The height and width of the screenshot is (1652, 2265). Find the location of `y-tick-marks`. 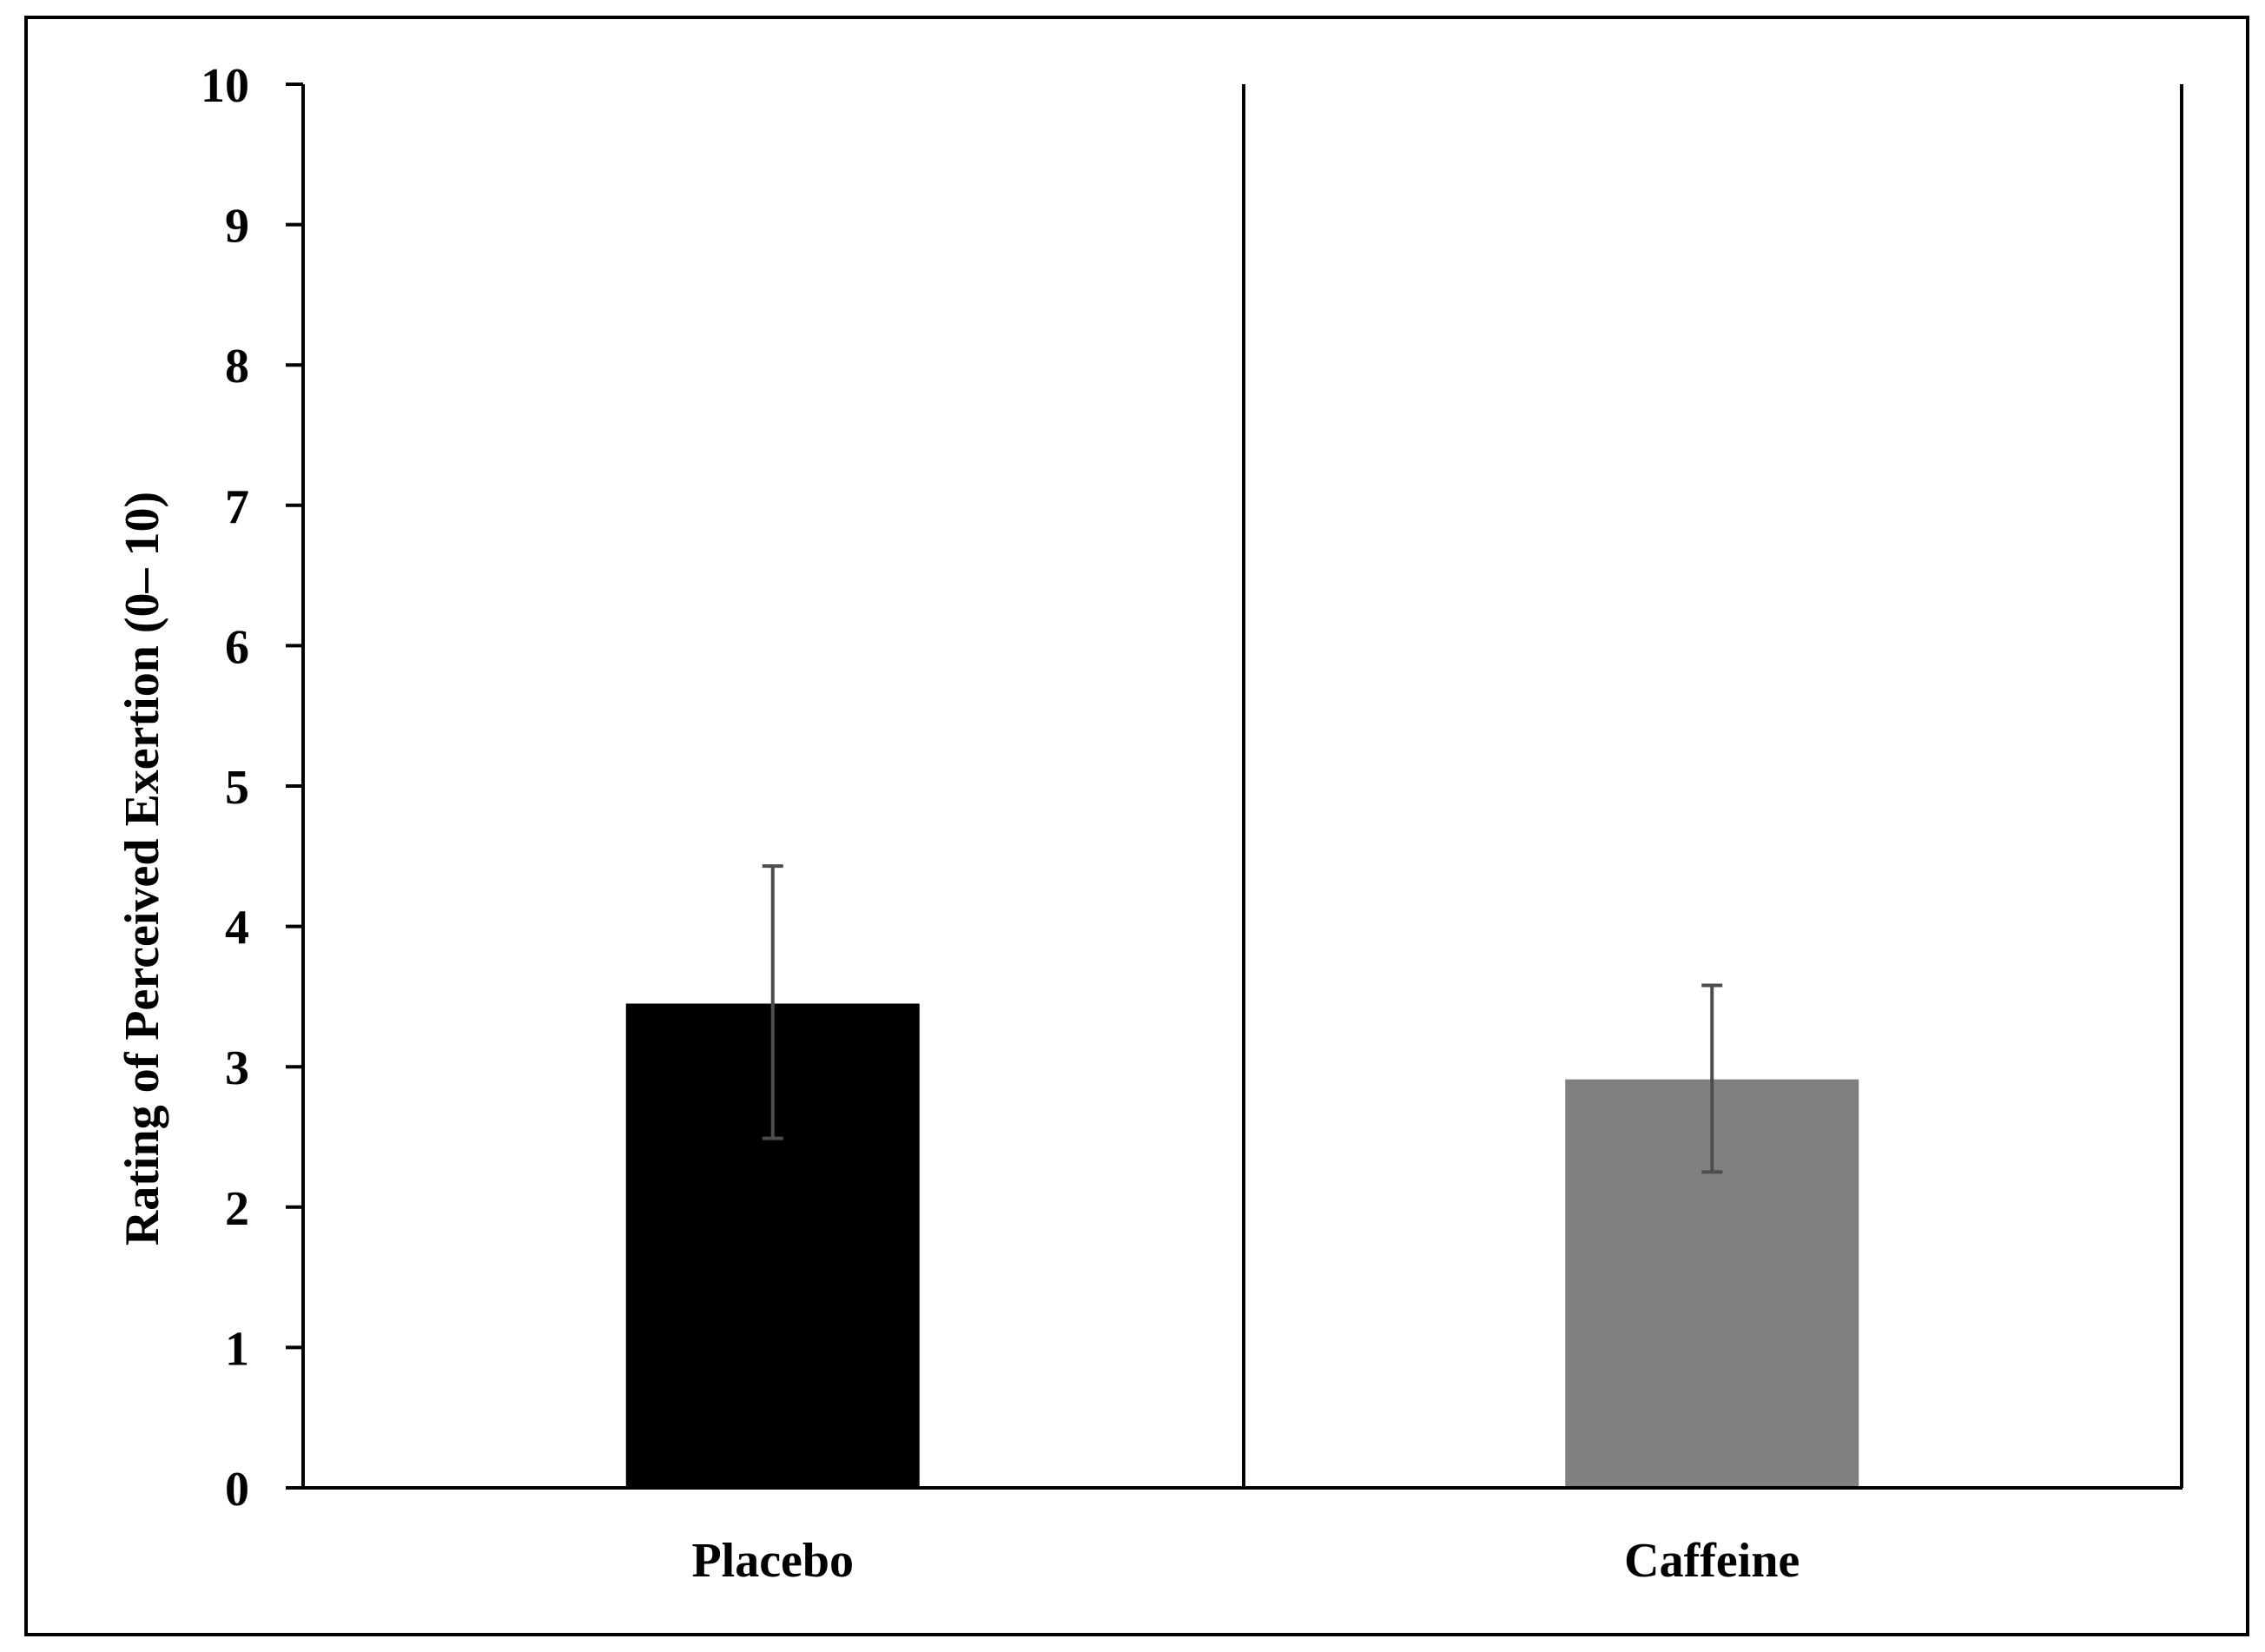

y-tick-marks is located at coordinates (294, 786).